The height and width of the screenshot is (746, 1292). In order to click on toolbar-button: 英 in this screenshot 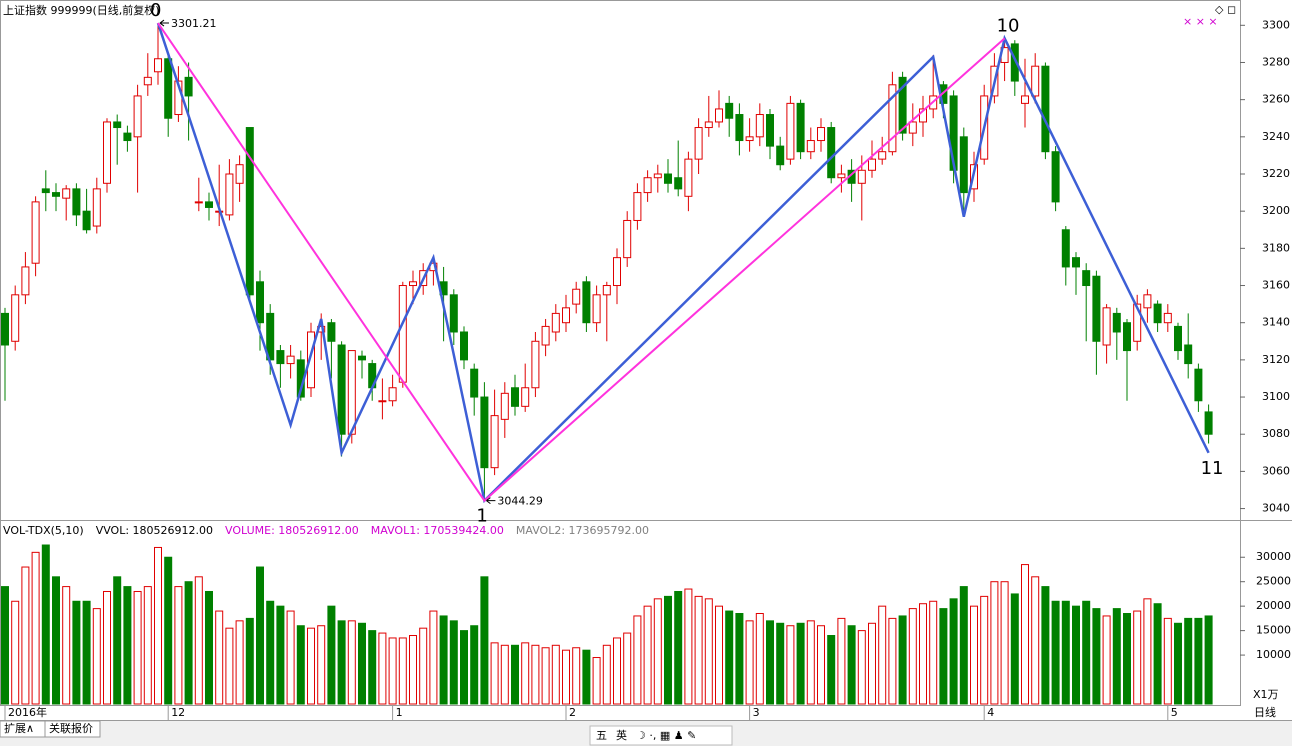, I will do `click(621, 735)`.